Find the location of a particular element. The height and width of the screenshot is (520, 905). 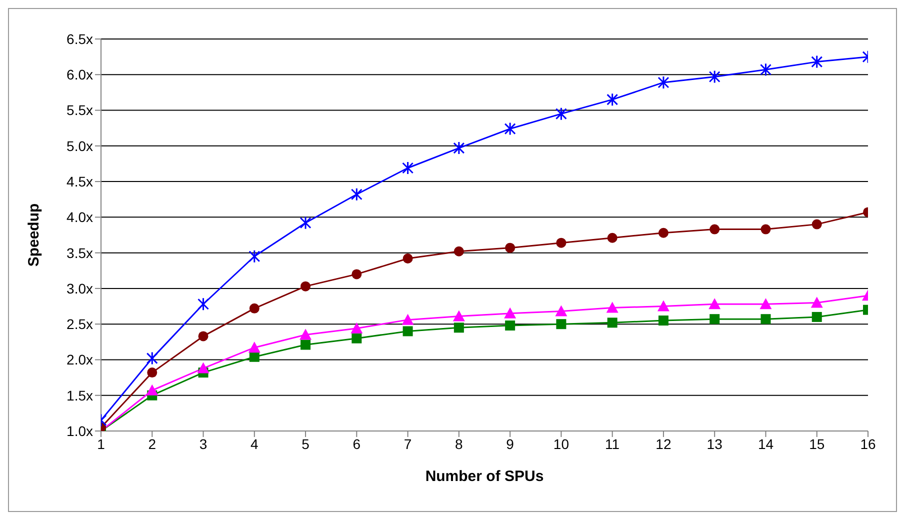

x-tick-label: 13 is located at coordinates (714, 444).